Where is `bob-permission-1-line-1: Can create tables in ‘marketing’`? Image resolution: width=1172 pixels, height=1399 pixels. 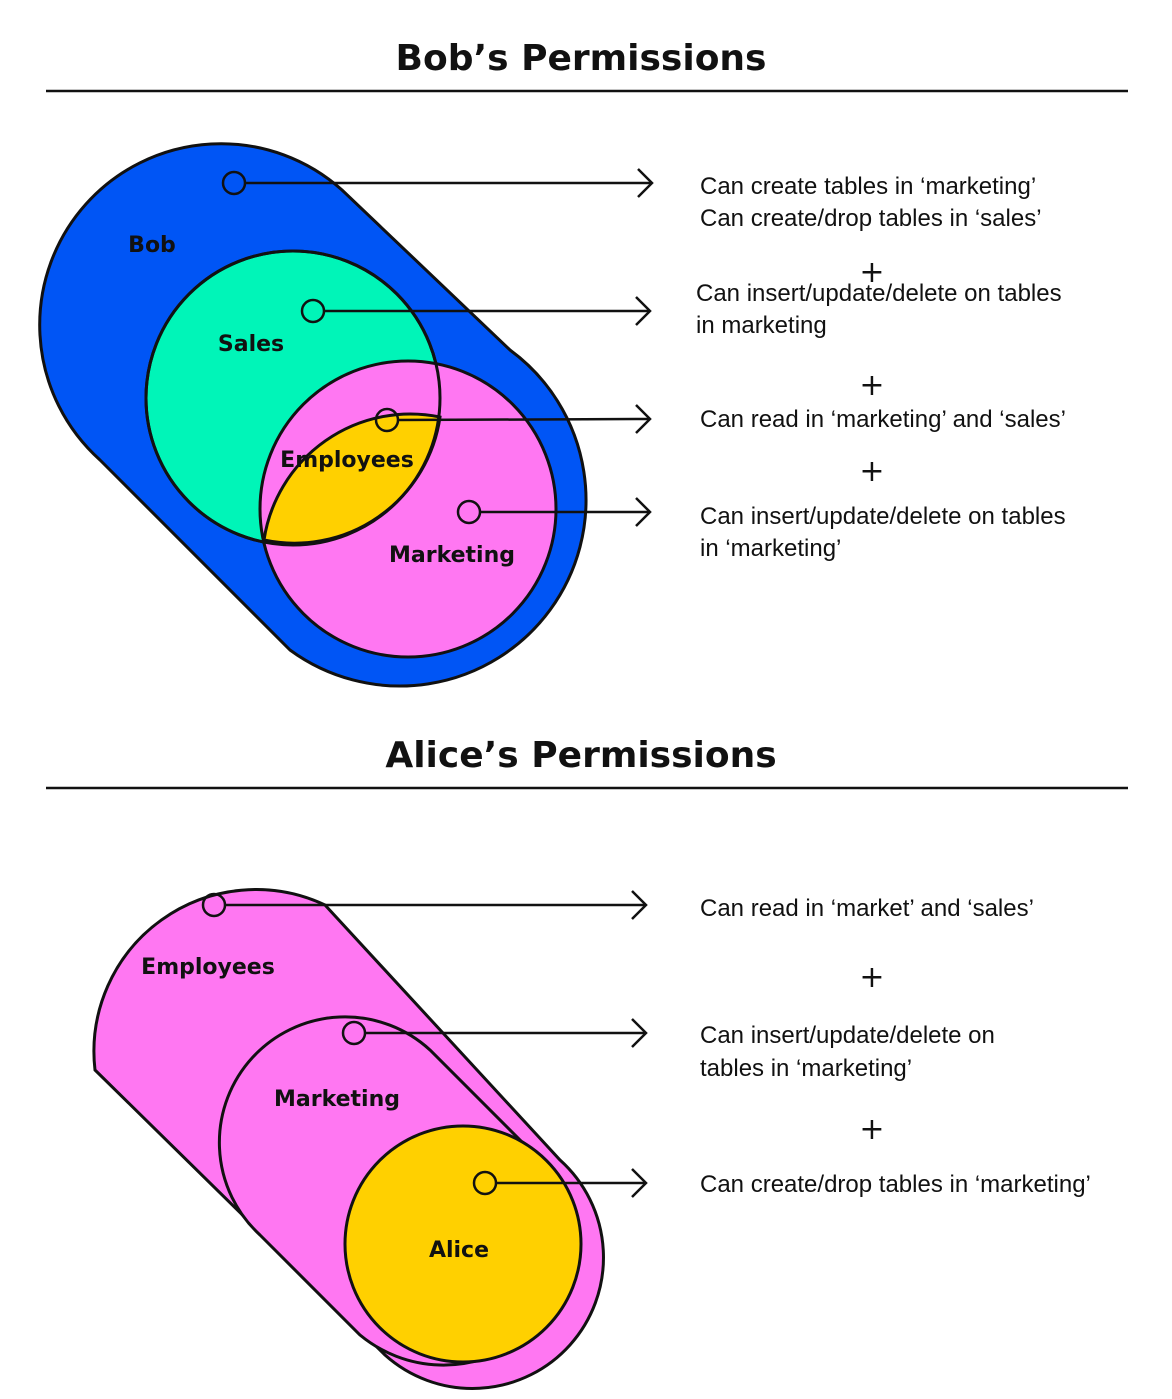 bob-permission-1-line-1: Can create tables in ‘marketing’ is located at coordinates (868, 186).